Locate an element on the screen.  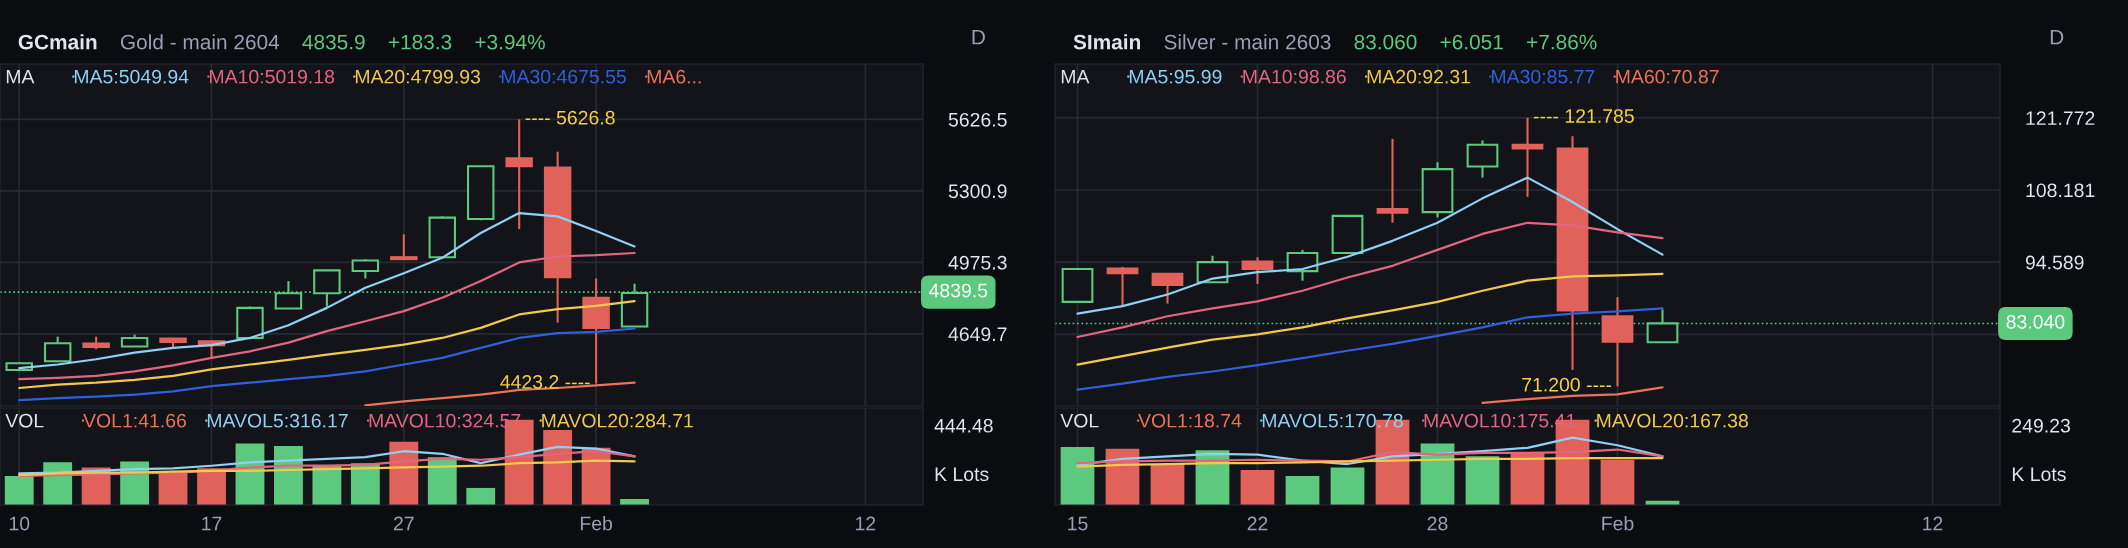
annotation: ---- 5626.8 is located at coordinates (570, 117).